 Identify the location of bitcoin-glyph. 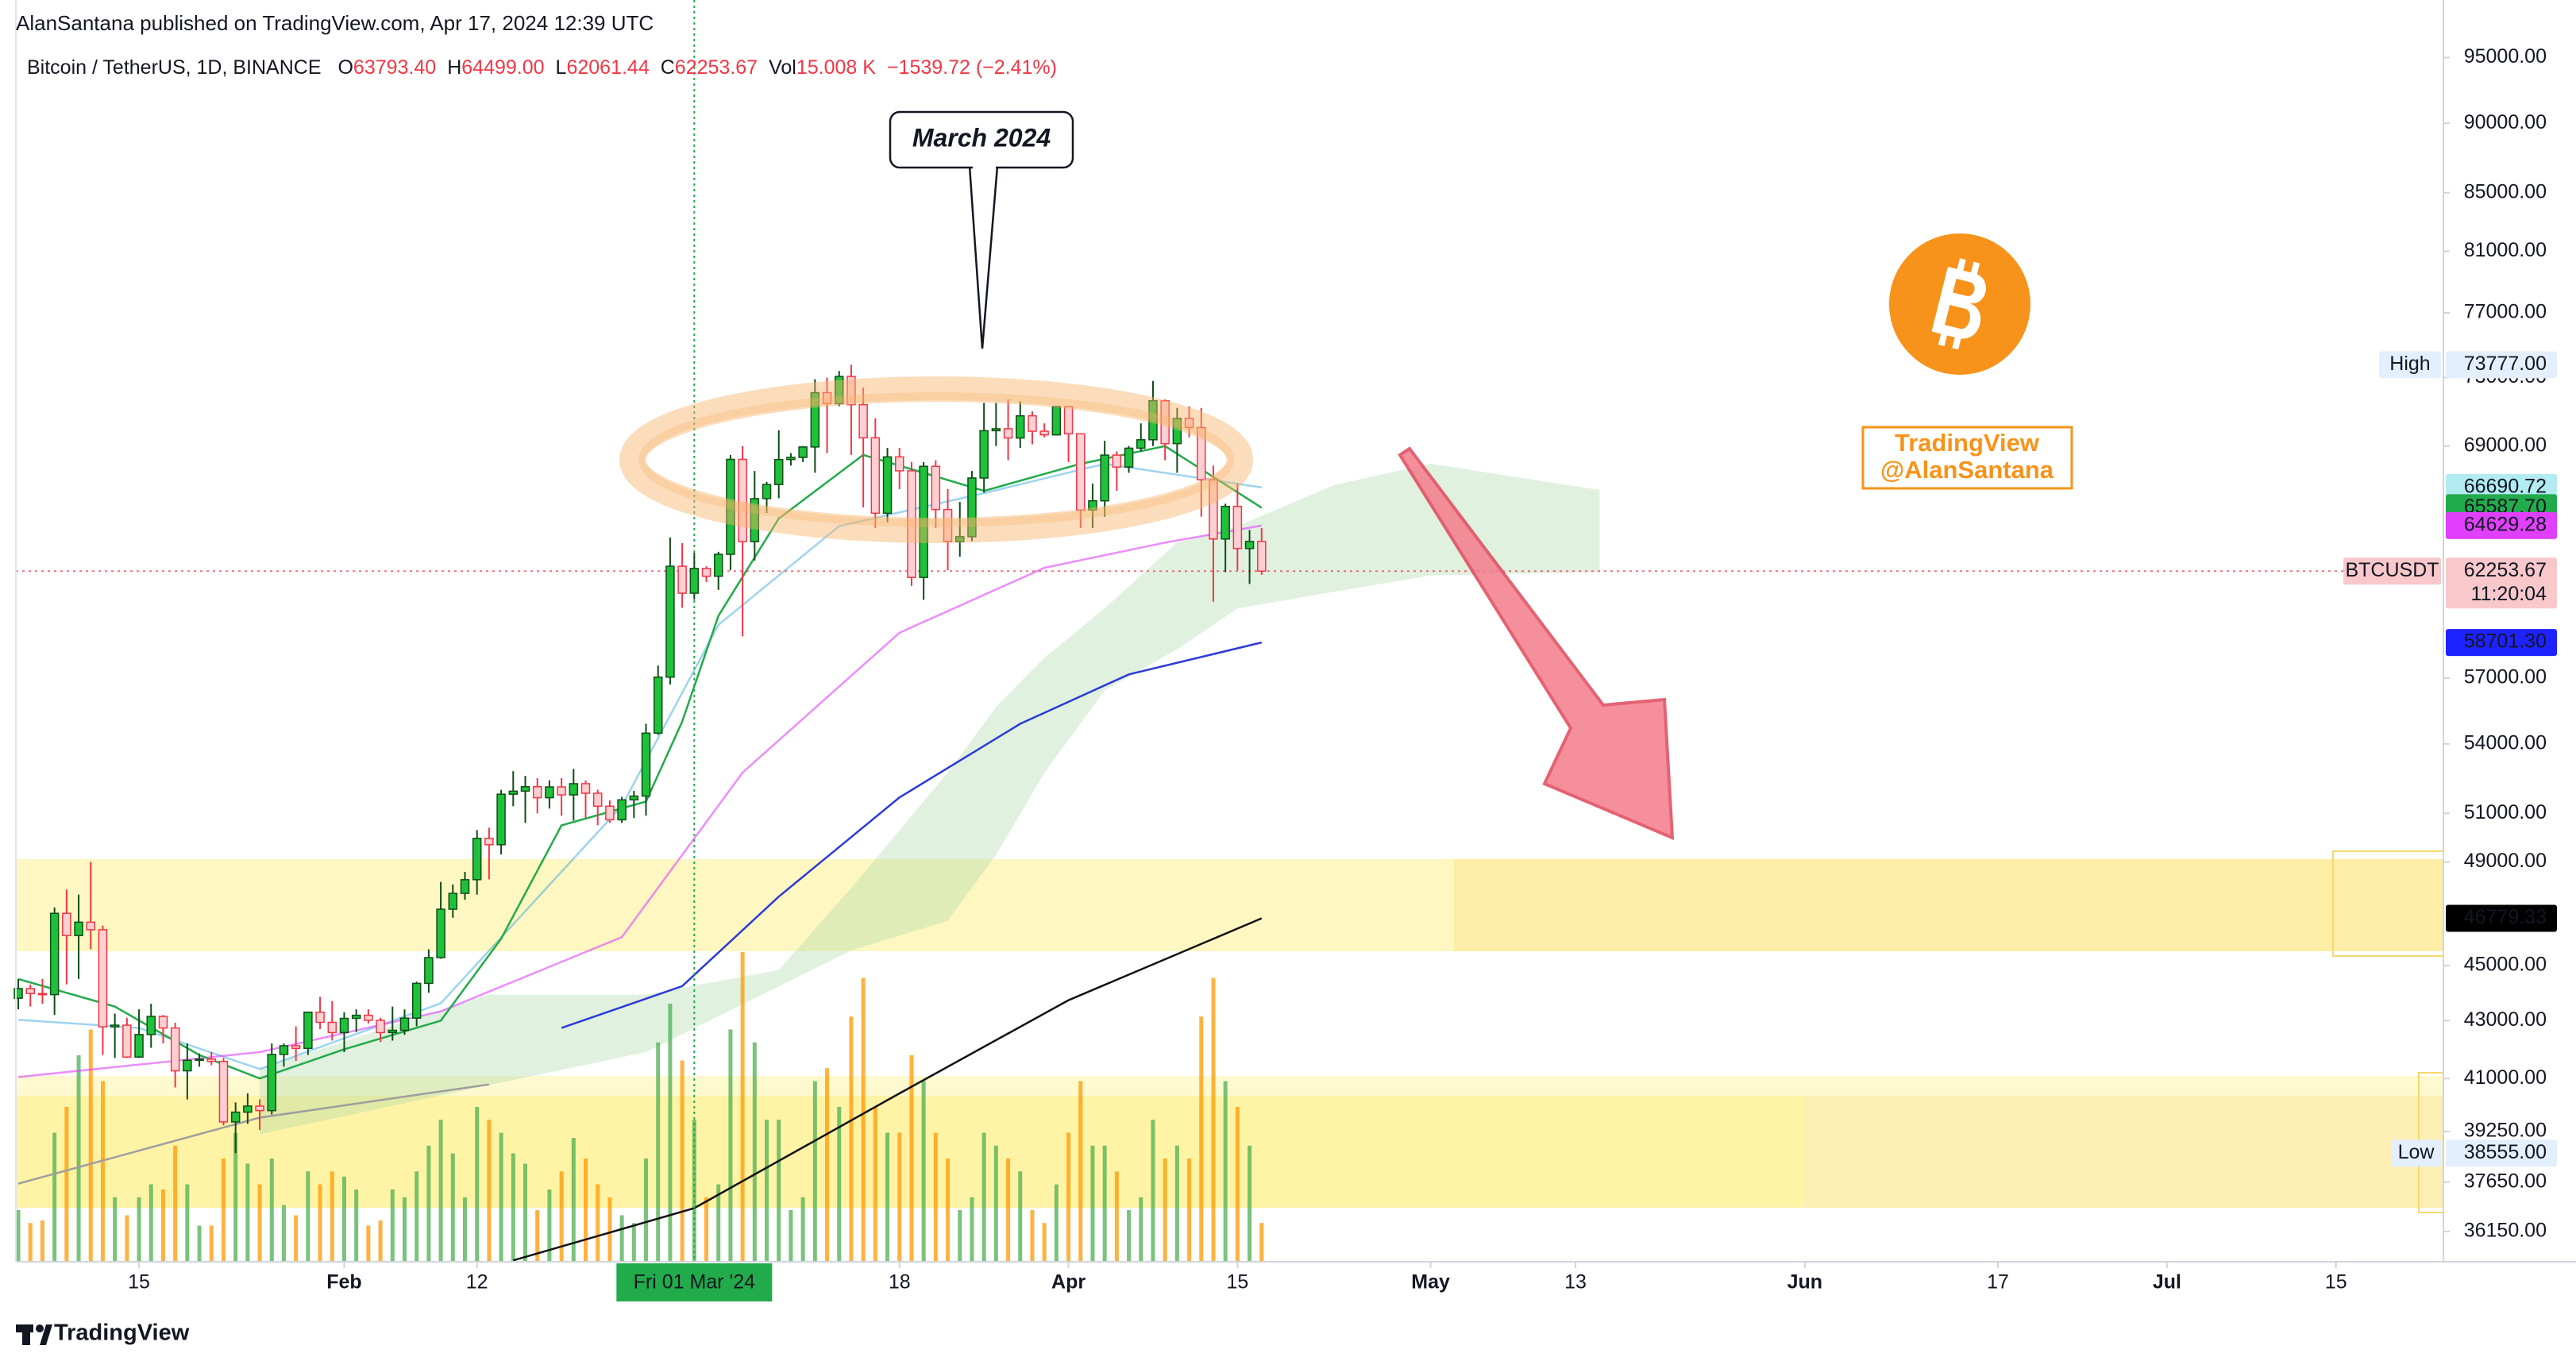
(1959, 304).